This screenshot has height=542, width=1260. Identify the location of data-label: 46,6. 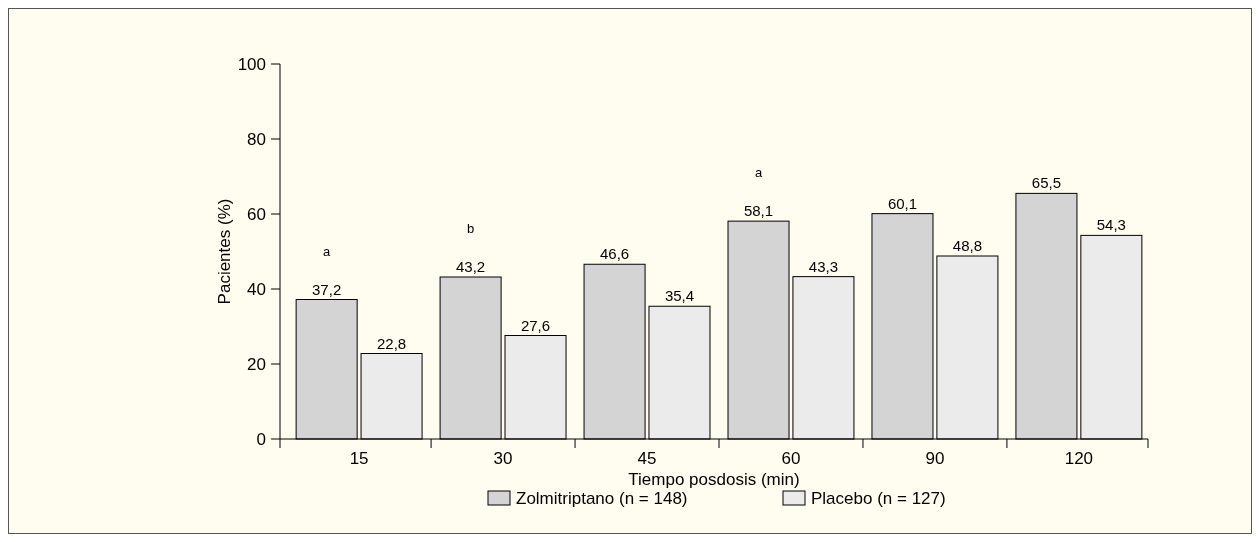
(614, 254).